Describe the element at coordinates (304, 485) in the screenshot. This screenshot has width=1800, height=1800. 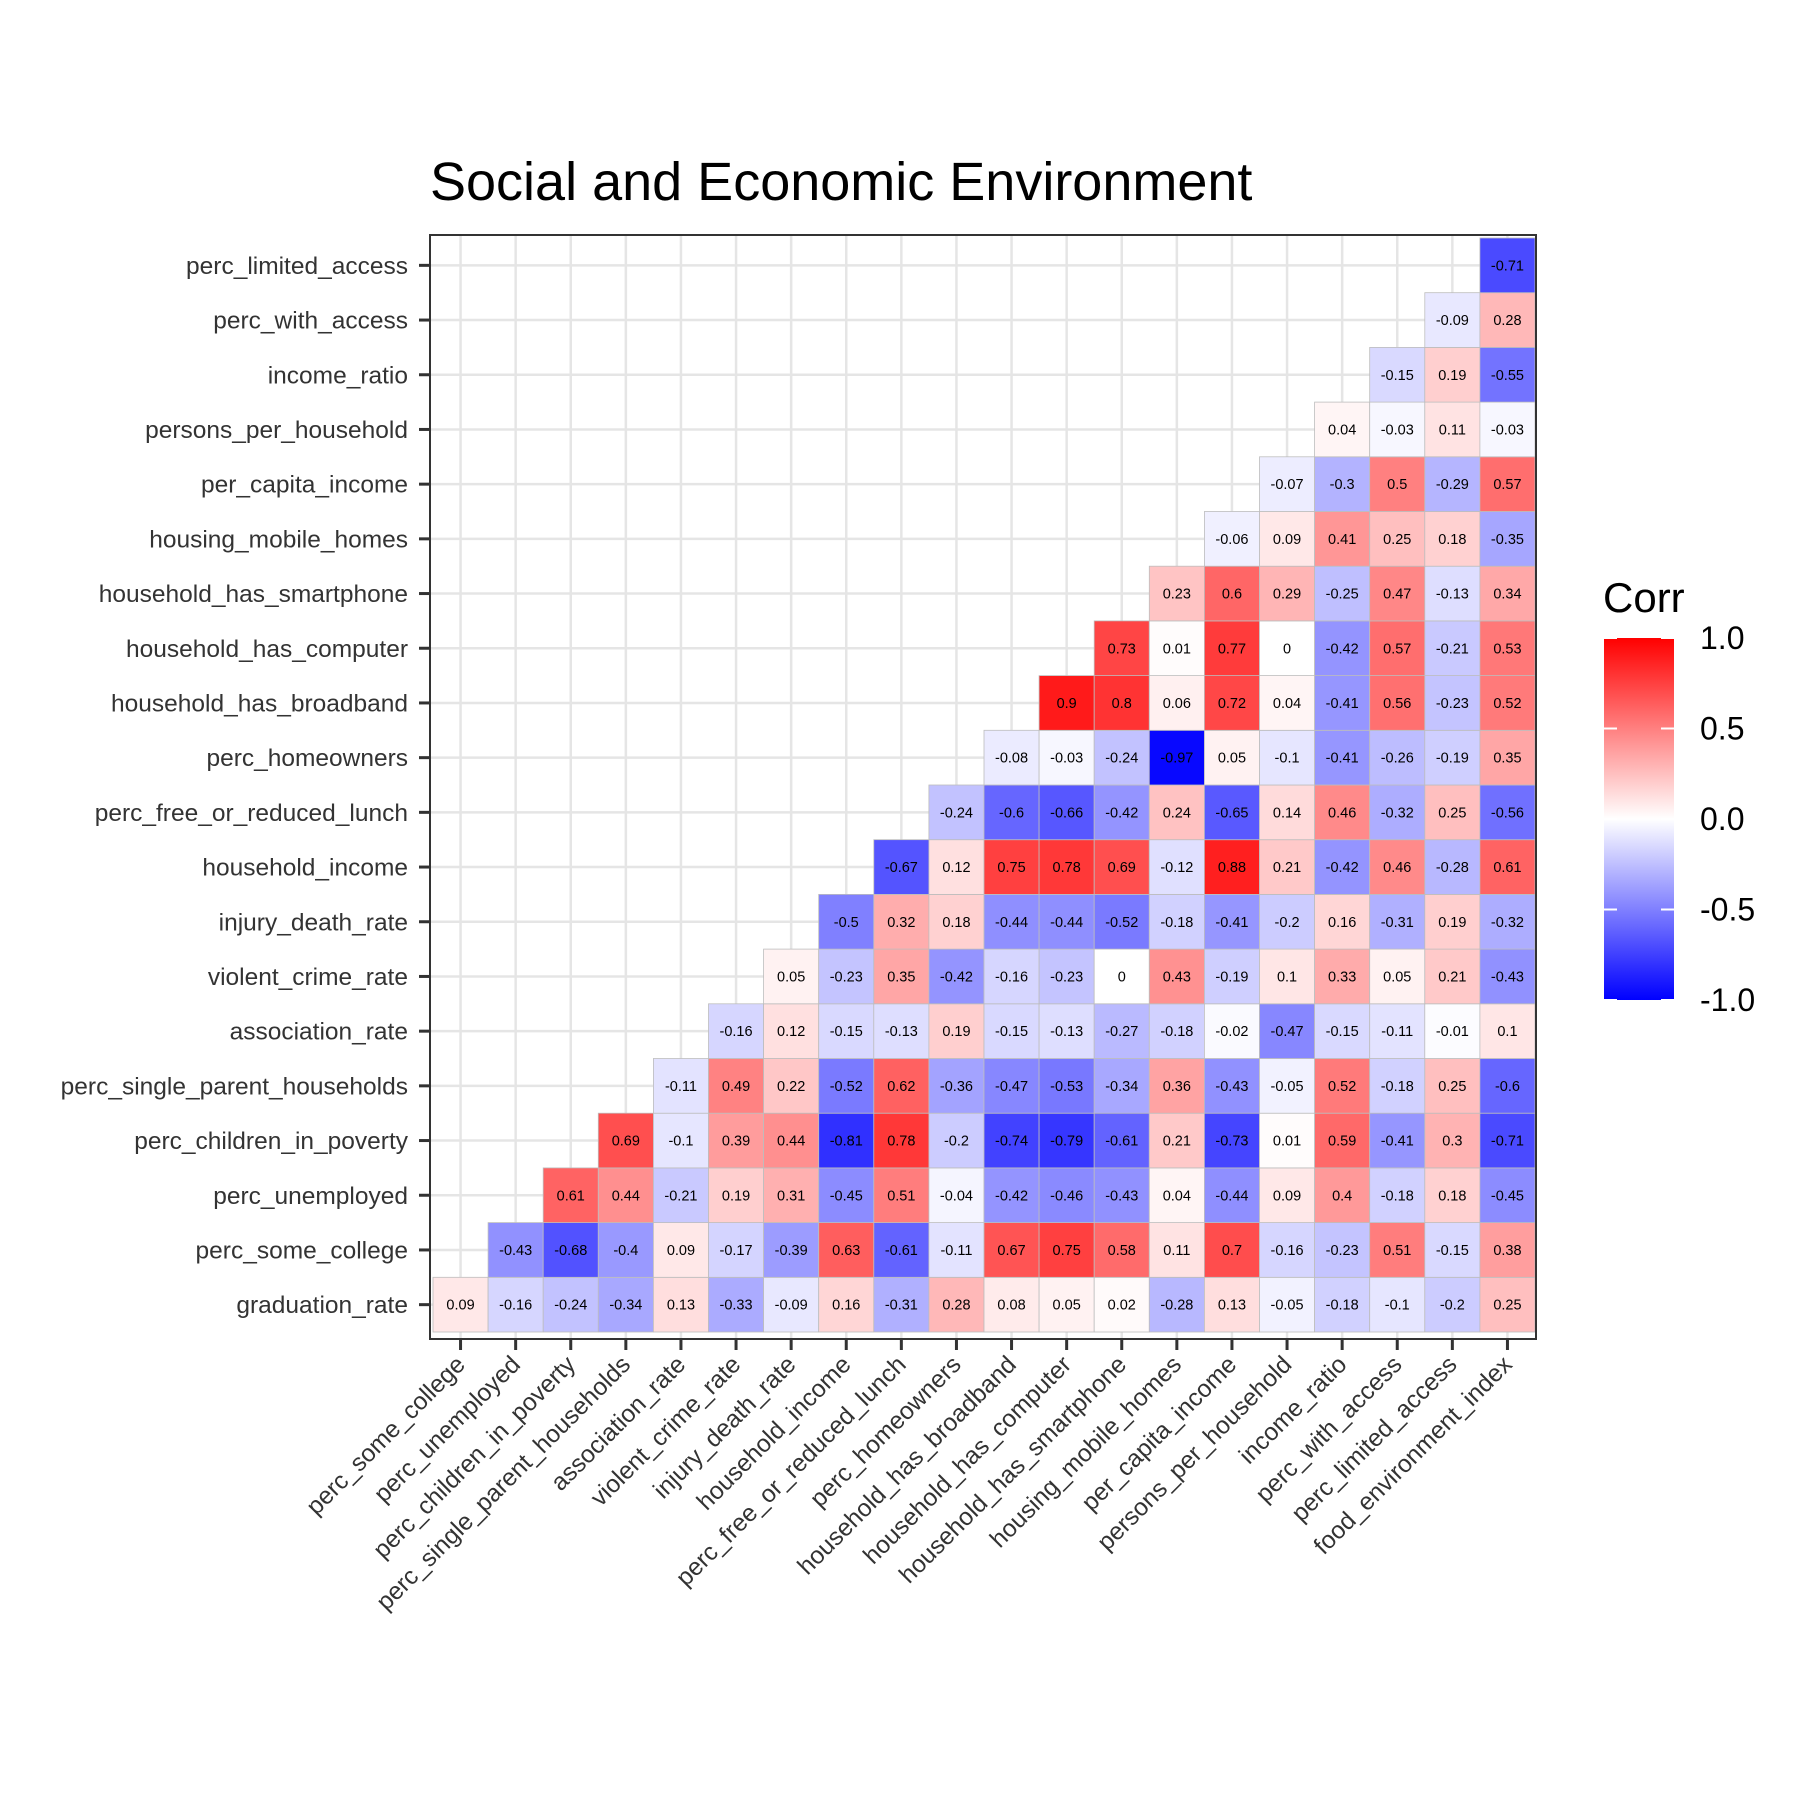
I see `y-tick-label: per_capita_income` at that location.